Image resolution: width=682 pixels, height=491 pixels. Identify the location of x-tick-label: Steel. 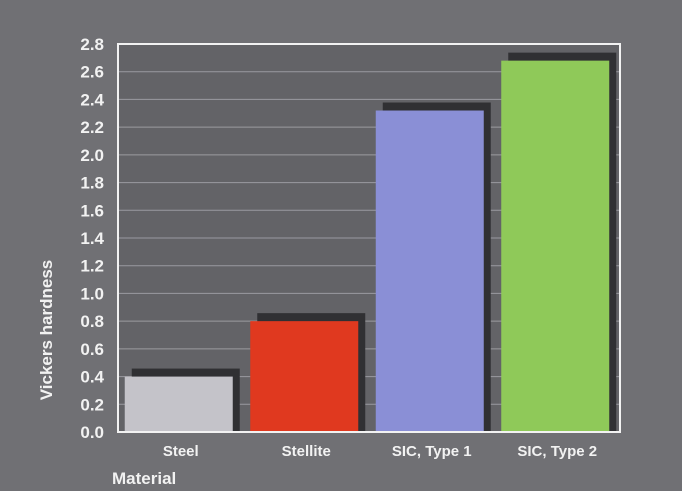
(181, 451).